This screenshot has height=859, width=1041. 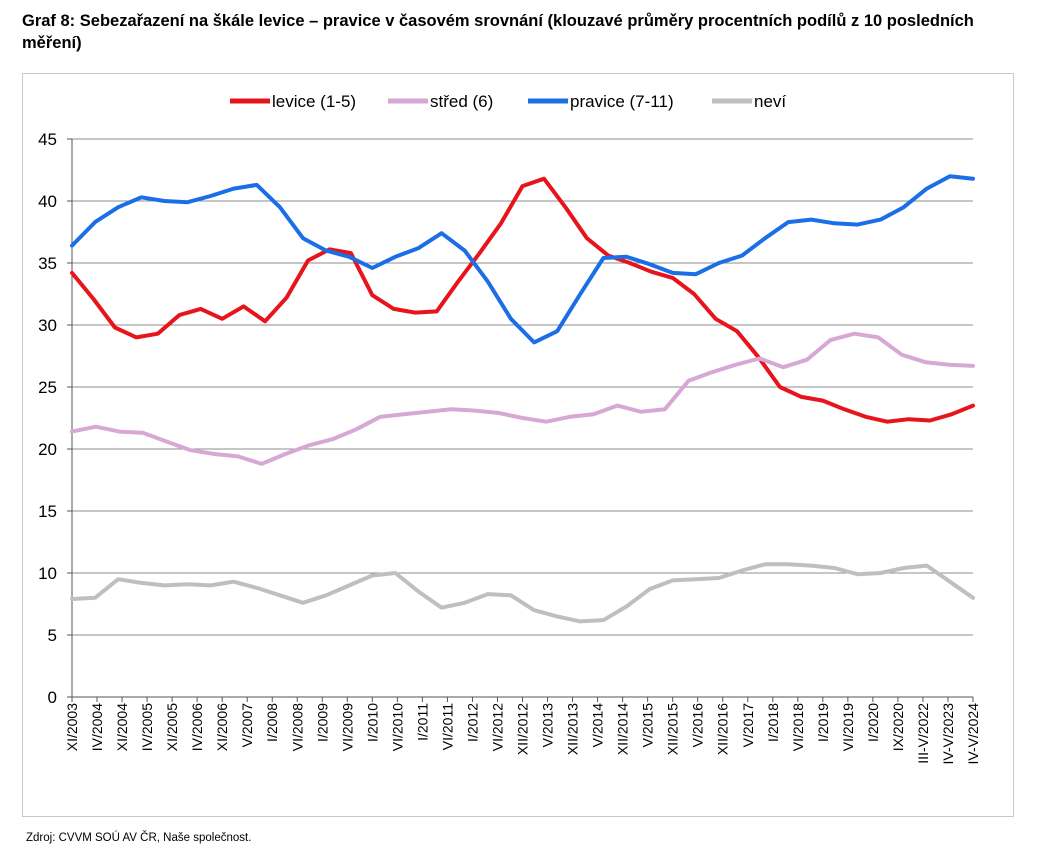 What do you see at coordinates (798, 727) in the screenshot?
I see `x-tick-label: VI/2018` at bounding box center [798, 727].